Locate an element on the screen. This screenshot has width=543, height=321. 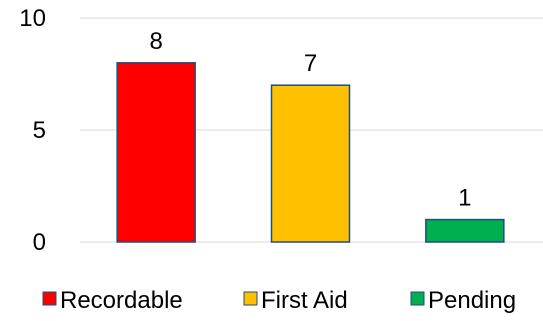
data-label: 1 is located at coordinates (464, 198).